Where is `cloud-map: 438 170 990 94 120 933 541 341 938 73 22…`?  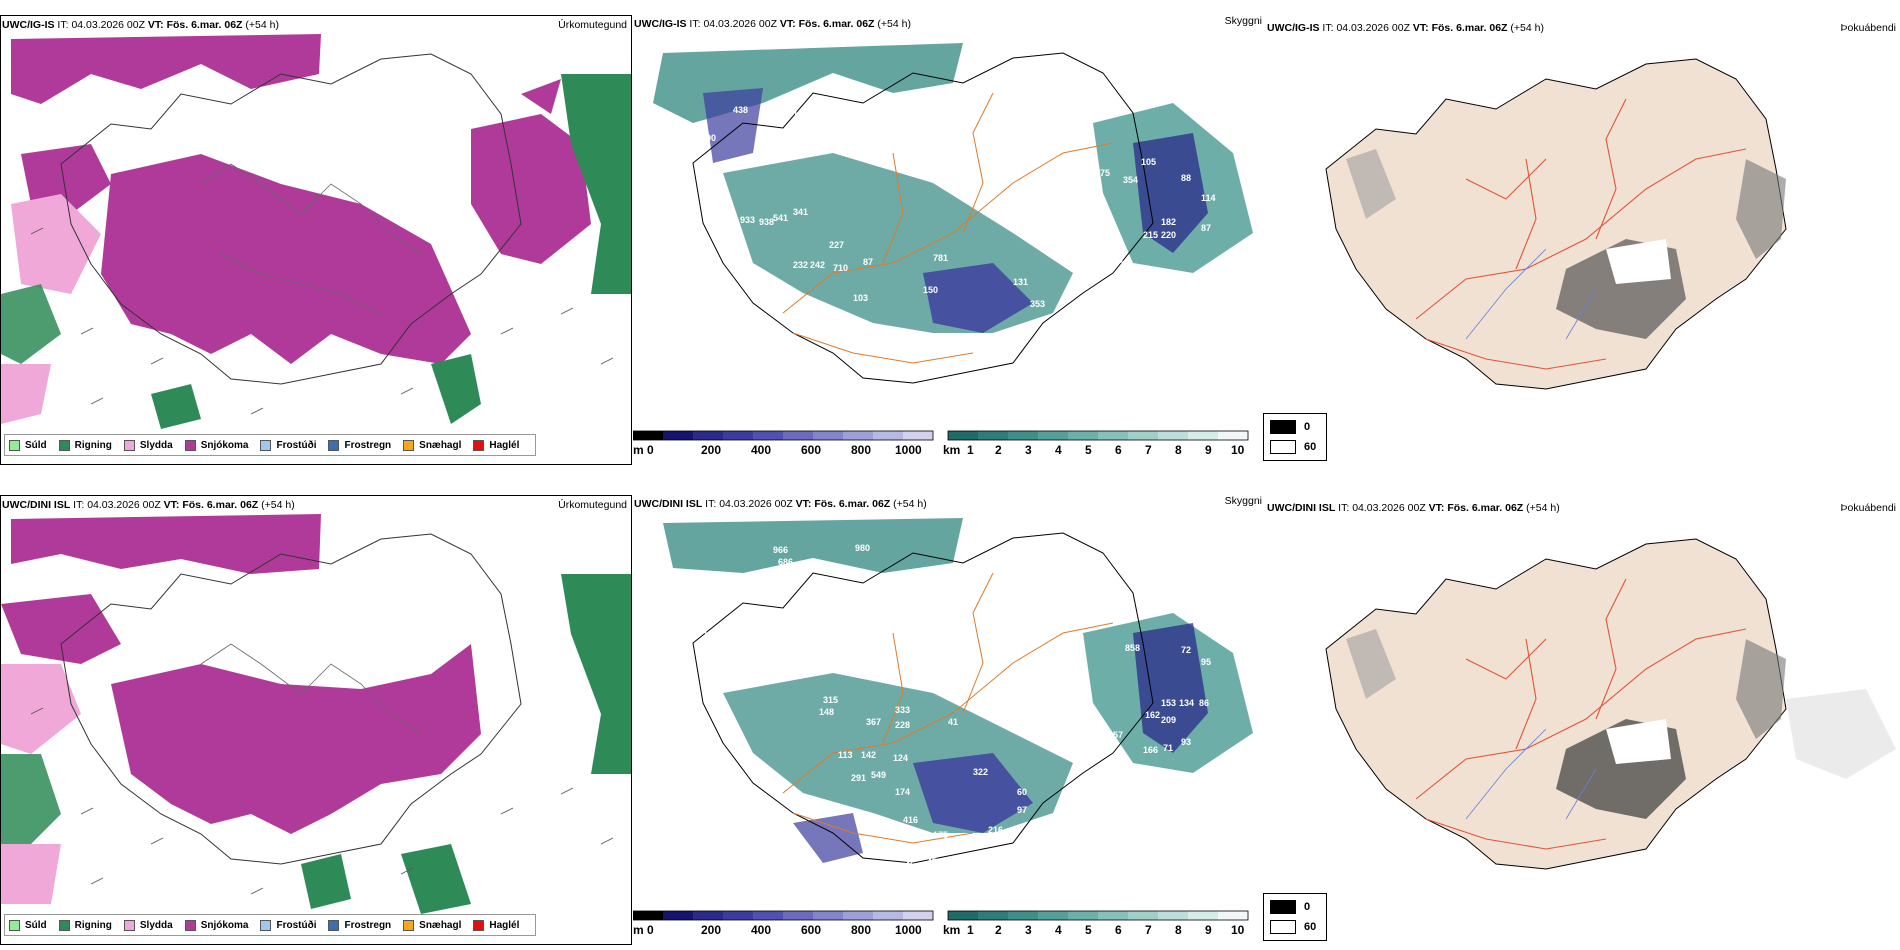 cloud-map: 438 170 990 94 120 933 541 341 938 73 22… is located at coordinates (953, 213).